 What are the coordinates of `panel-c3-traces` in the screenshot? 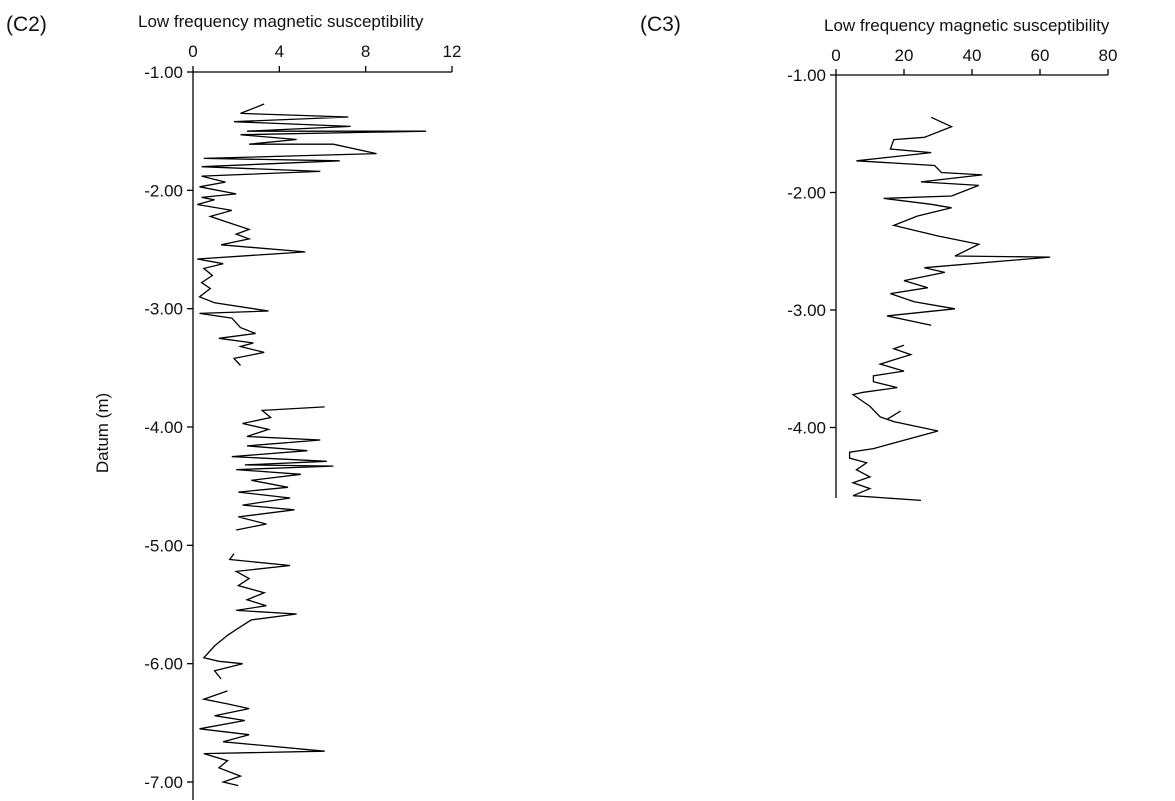 It's located at (949, 309).